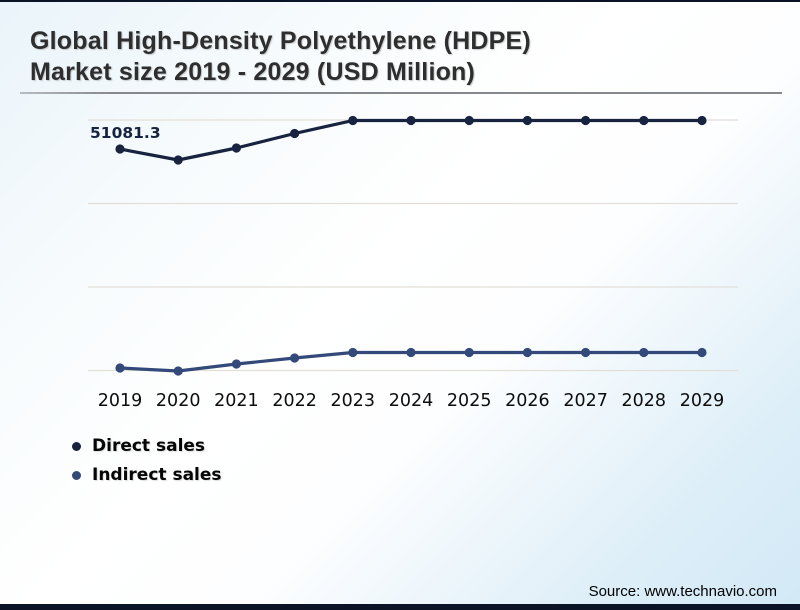  Describe the element at coordinates (682, 591) in the screenshot. I see `source-attribution: Source: www.technavio.com` at that location.